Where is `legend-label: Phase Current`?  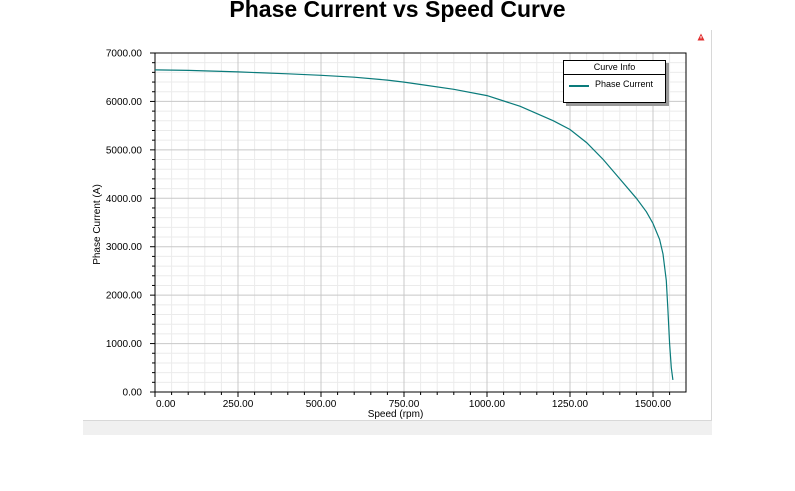
legend-label: Phase Current is located at coordinates (624, 84).